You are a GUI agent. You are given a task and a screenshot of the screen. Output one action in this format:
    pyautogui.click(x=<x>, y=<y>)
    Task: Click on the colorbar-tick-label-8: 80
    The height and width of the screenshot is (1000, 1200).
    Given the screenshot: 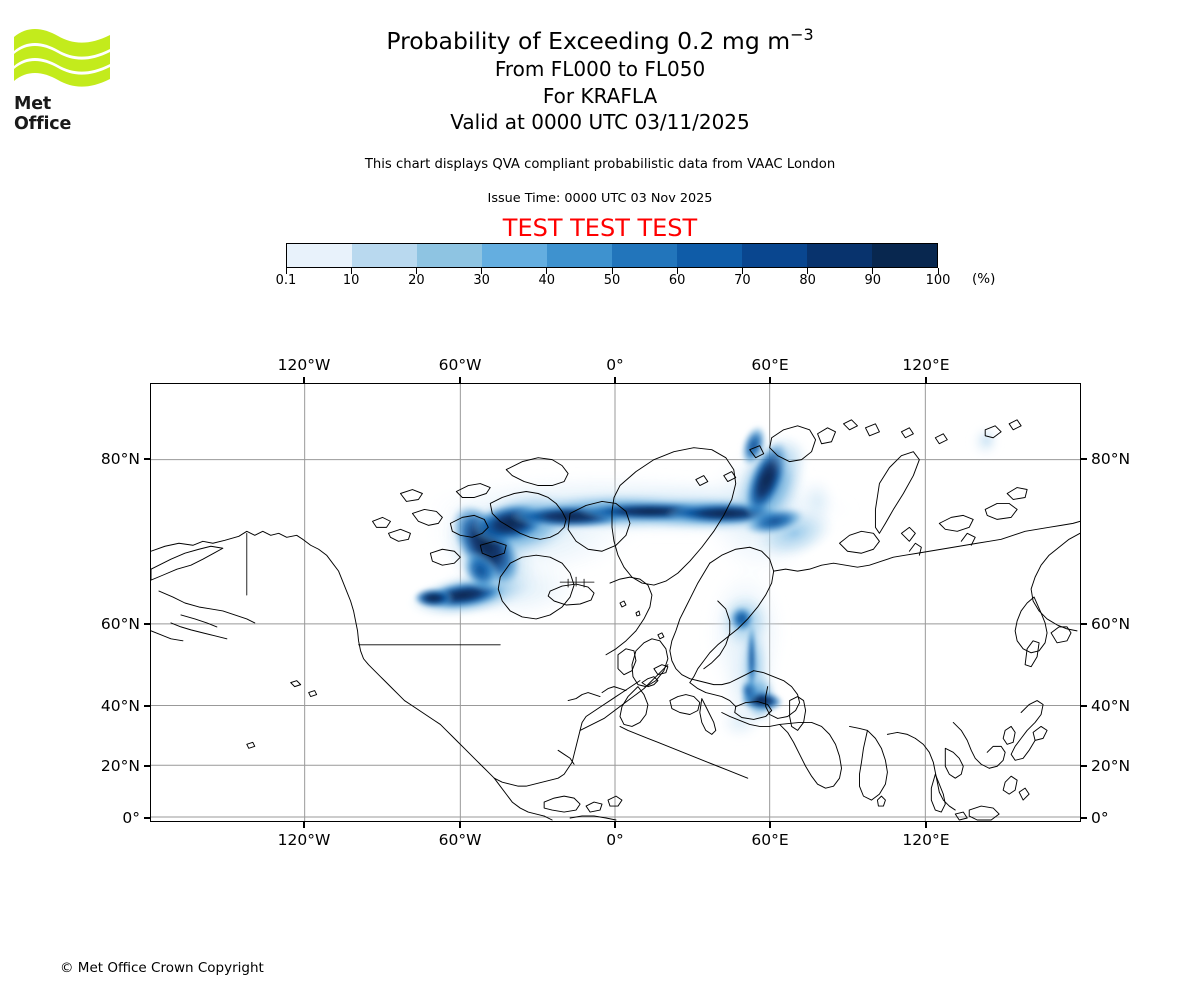 What is the action you would take?
    pyautogui.click(x=807, y=280)
    